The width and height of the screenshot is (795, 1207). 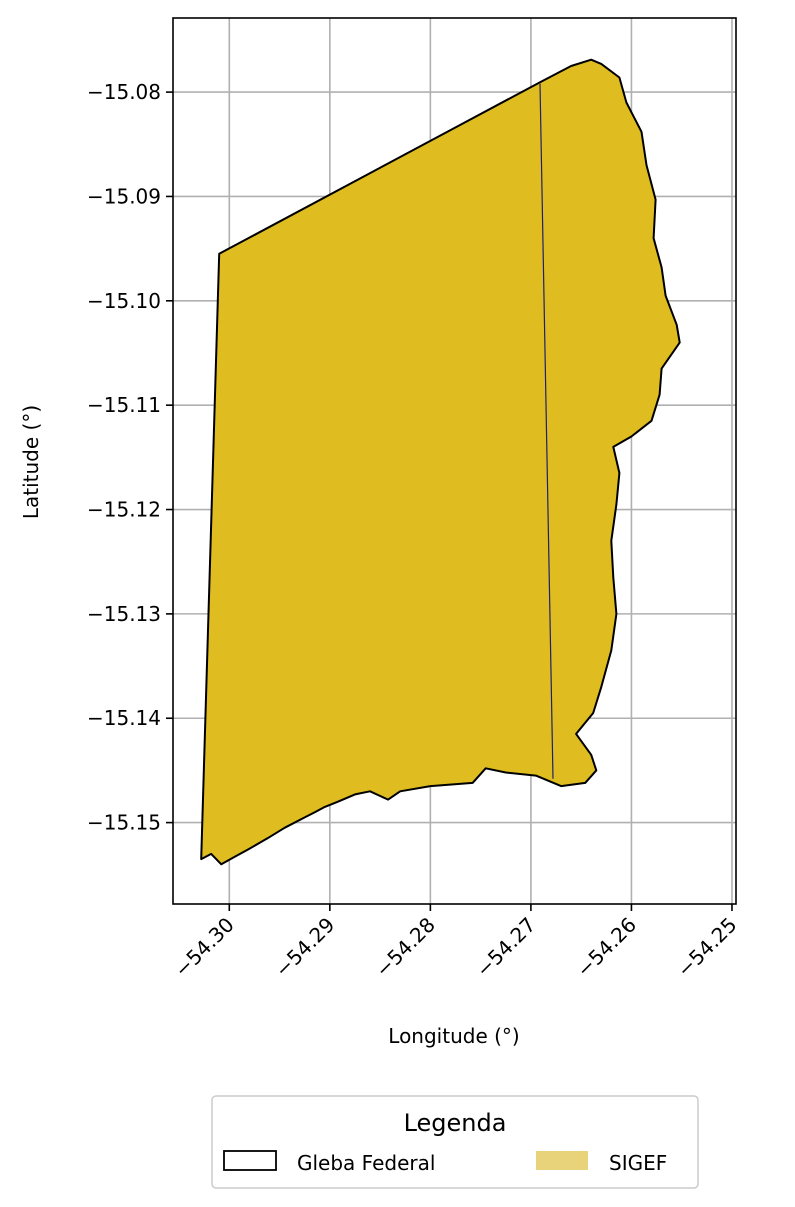 What do you see at coordinates (124, 196) in the screenshot?
I see `y-tick-label-1: −15.09` at bounding box center [124, 196].